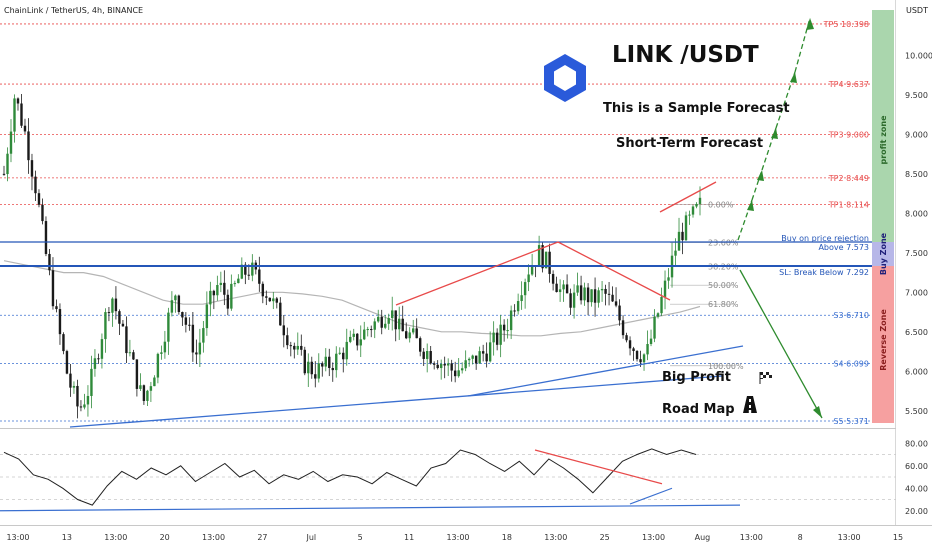 The image size is (932, 550). What do you see at coordinates (916, 371) in the screenshot?
I see `price-tick-label: 6.000` at bounding box center [916, 371].